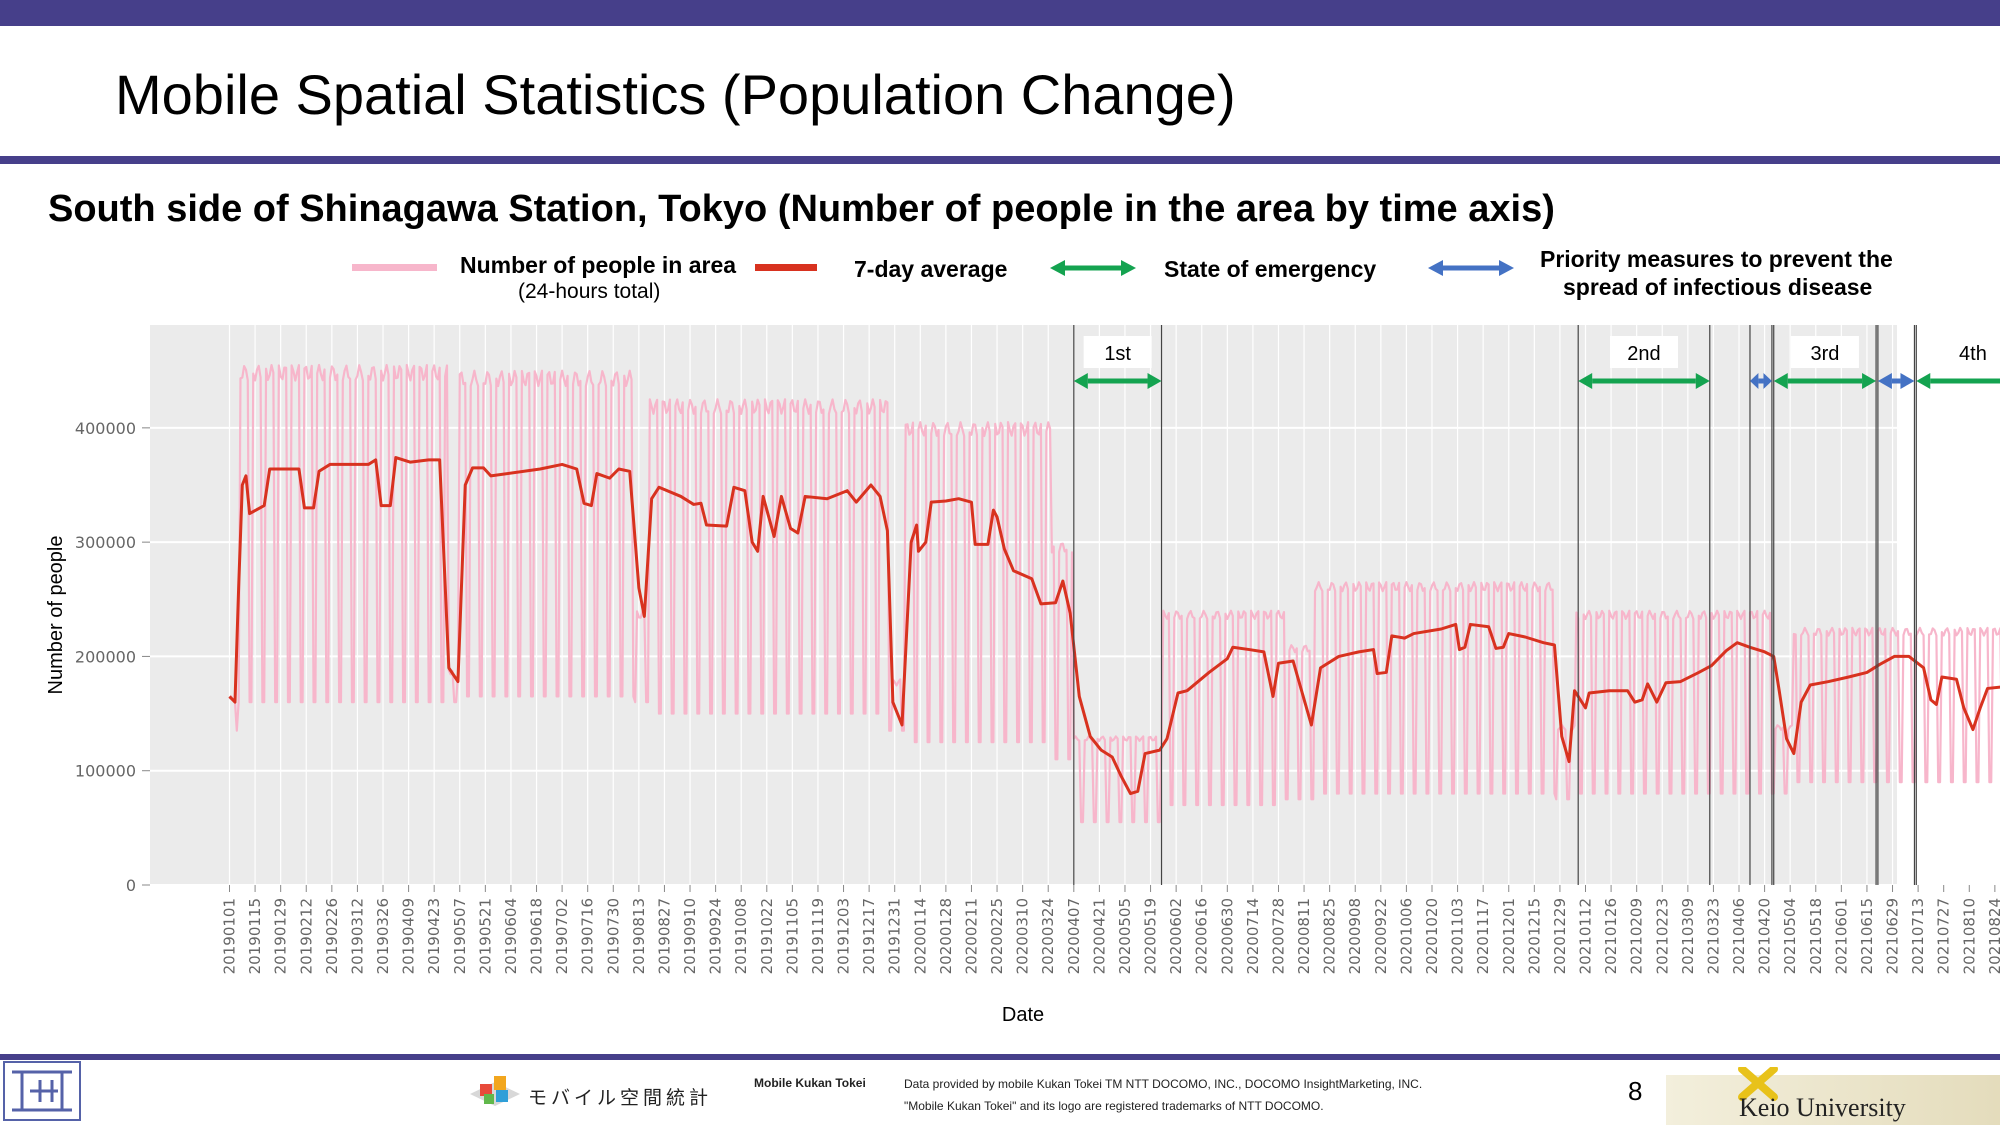 Image resolution: width=2000 pixels, height=1125 pixels. What do you see at coordinates (1270, 269) in the screenshot?
I see `legend-emergency-label: State of emergency` at bounding box center [1270, 269].